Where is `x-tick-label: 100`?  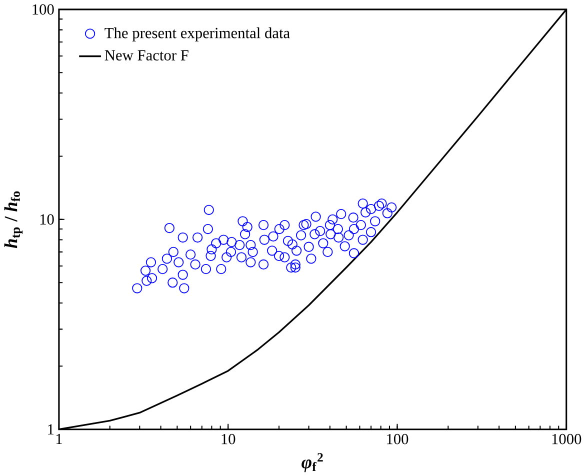 x-tick-label: 100 is located at coordinates (397, 439).